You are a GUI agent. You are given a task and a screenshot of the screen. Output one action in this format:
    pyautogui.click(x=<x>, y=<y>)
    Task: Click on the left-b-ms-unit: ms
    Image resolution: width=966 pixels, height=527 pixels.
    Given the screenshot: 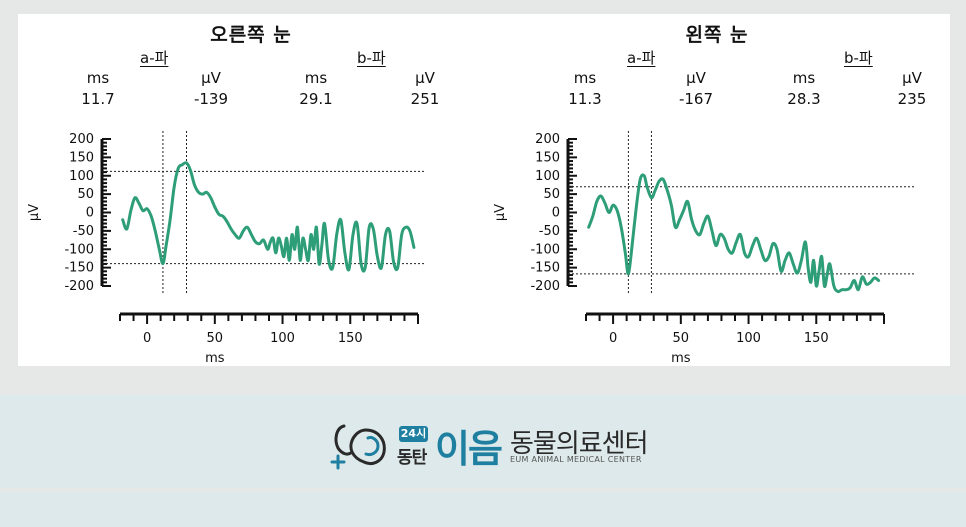 What is the action you would take?
    pyautogui.click(x=804, y=78)
    